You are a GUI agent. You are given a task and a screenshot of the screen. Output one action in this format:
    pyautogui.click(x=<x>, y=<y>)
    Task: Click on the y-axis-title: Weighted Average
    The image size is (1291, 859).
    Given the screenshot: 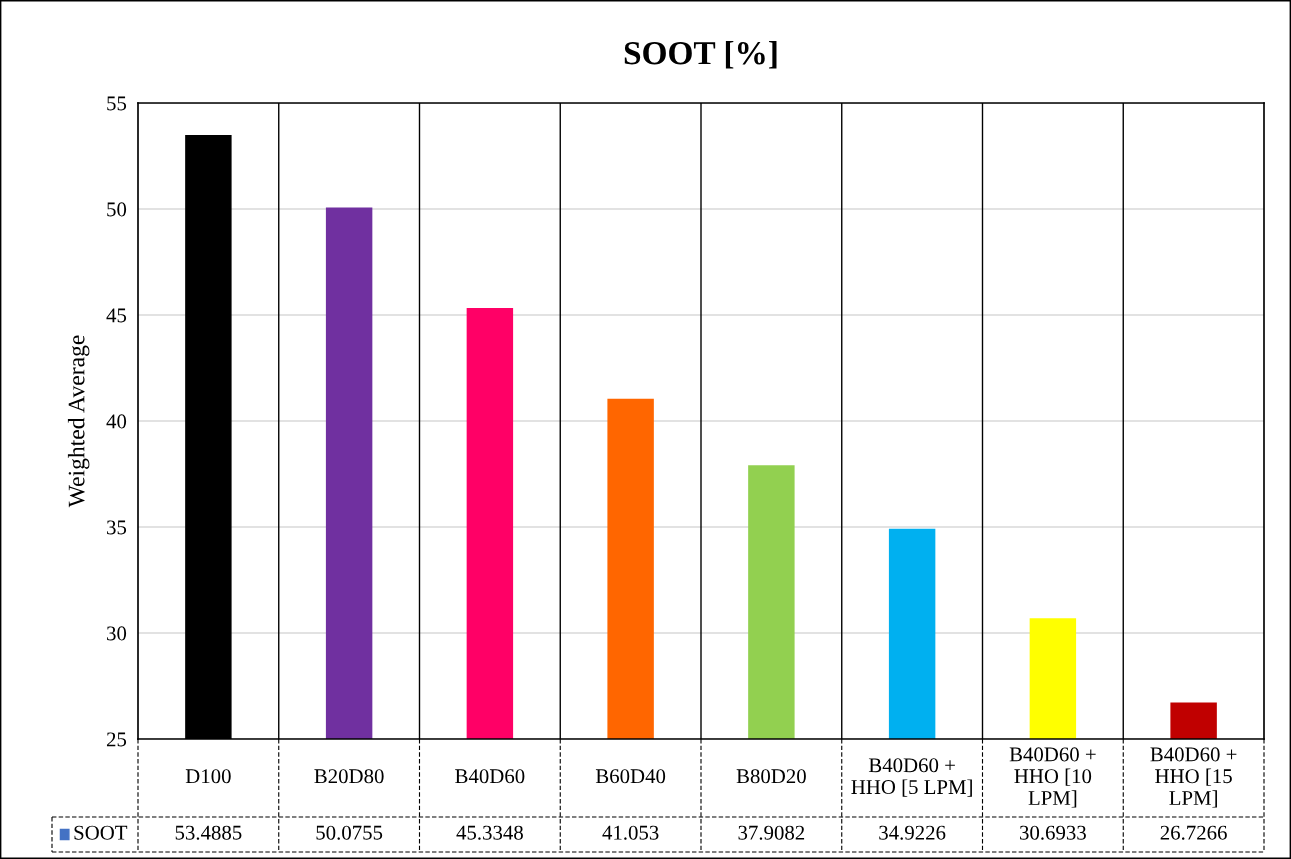 What is the action you would take?
    pyautogui.click(x=78, y=421)
    